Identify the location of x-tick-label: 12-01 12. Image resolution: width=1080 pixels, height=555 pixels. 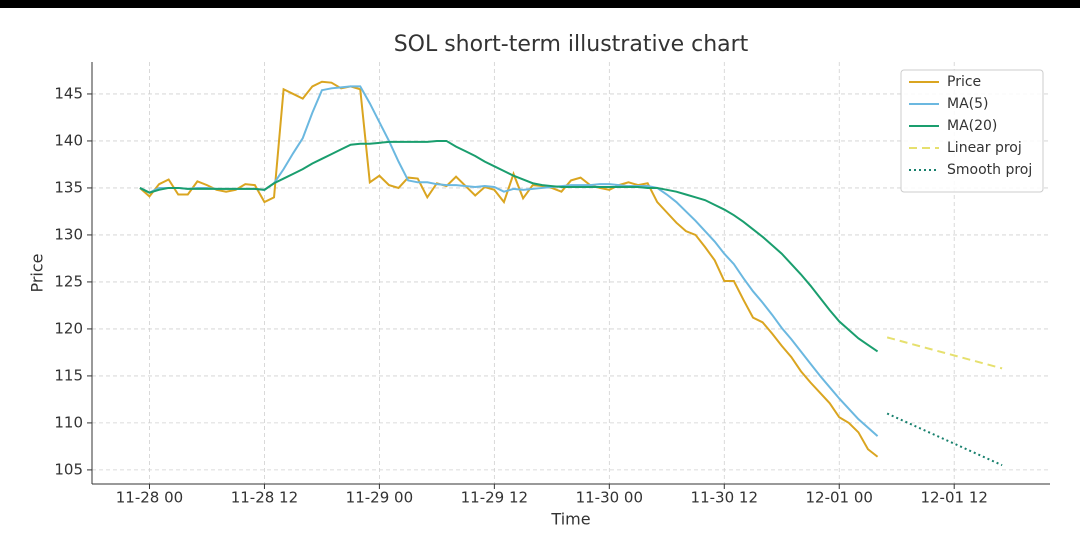
(953, 498).